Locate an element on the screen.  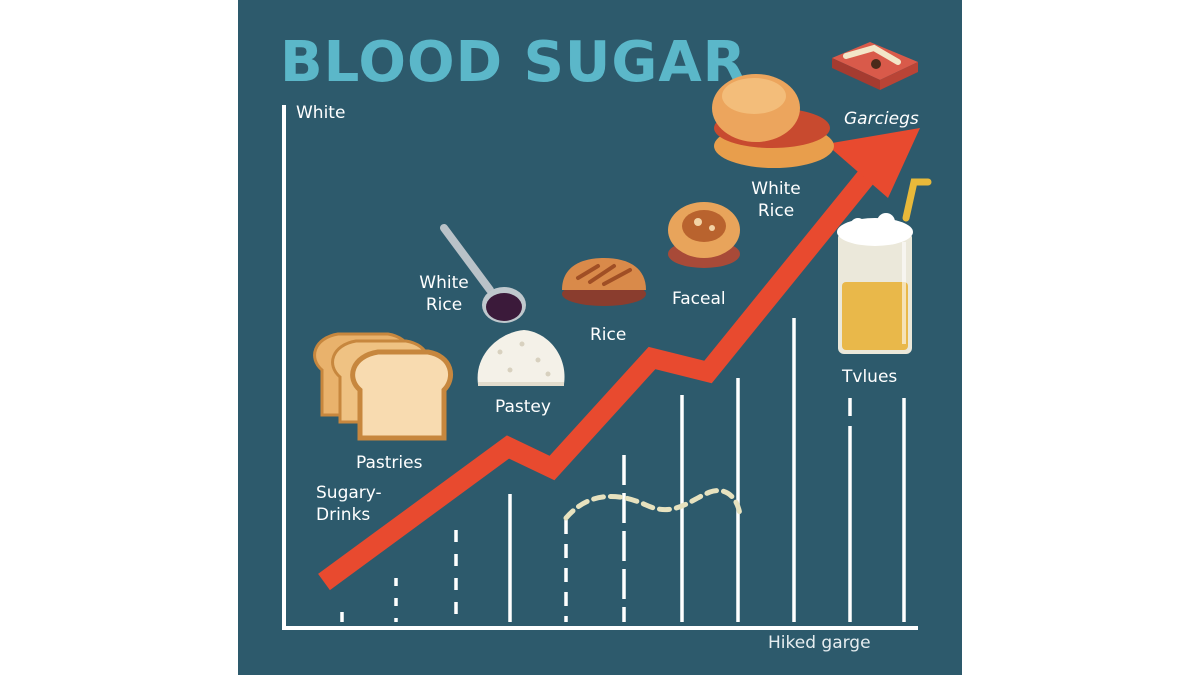
y-axis-label: White is located at coordinates (321, 113).